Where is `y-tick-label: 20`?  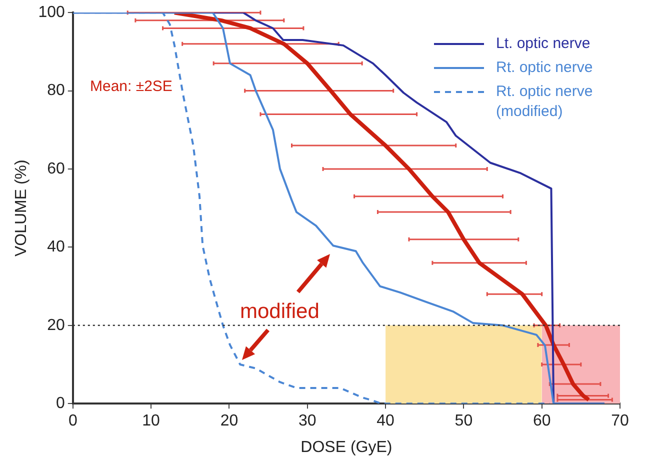 y-tick-label: 20 is located at coordinates (56, 325).